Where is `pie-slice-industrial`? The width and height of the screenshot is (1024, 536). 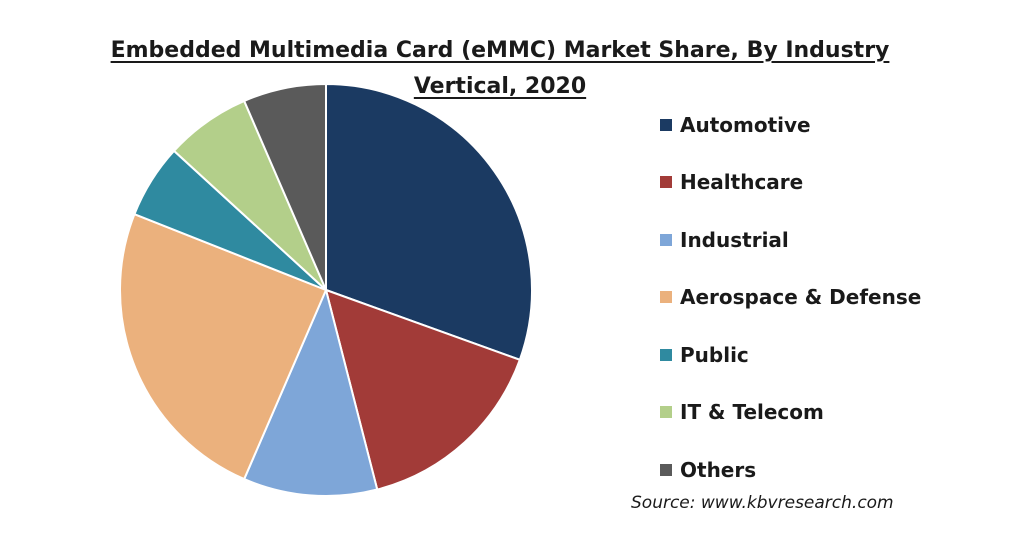
pie-slice-industrial is located at coordinates (310, 391).